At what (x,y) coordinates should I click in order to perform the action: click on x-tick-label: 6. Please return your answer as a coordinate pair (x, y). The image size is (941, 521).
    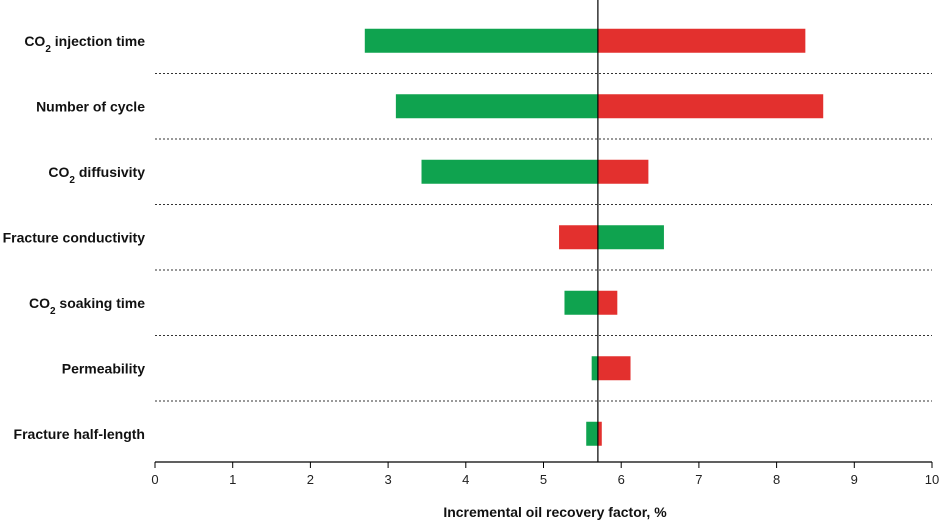
    Looking at the image, I should click on (621, 479).